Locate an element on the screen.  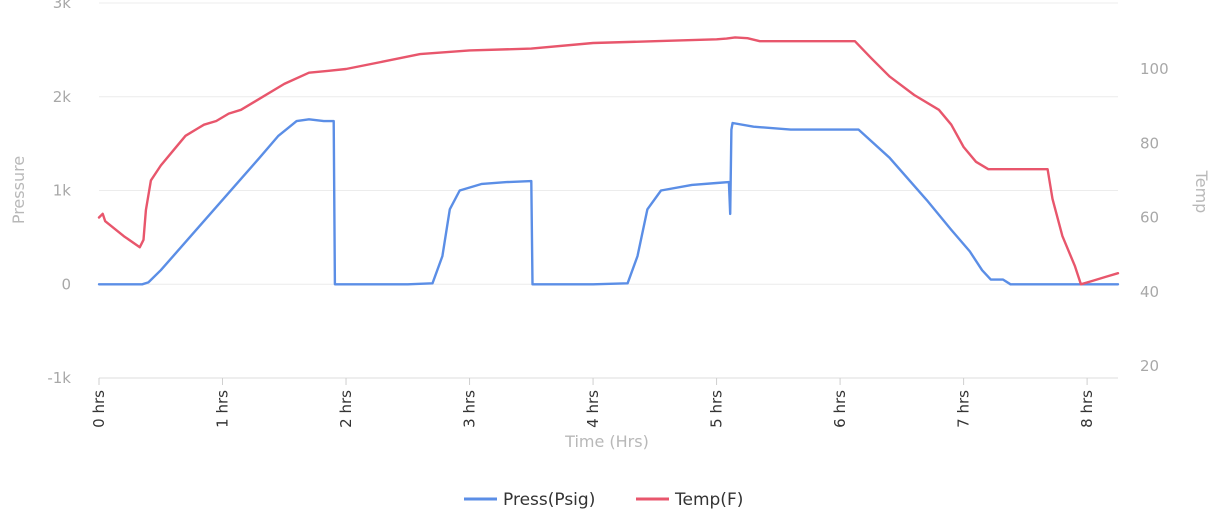
legend-item-temp: Temp(F) is located at coordinates (689, 500).